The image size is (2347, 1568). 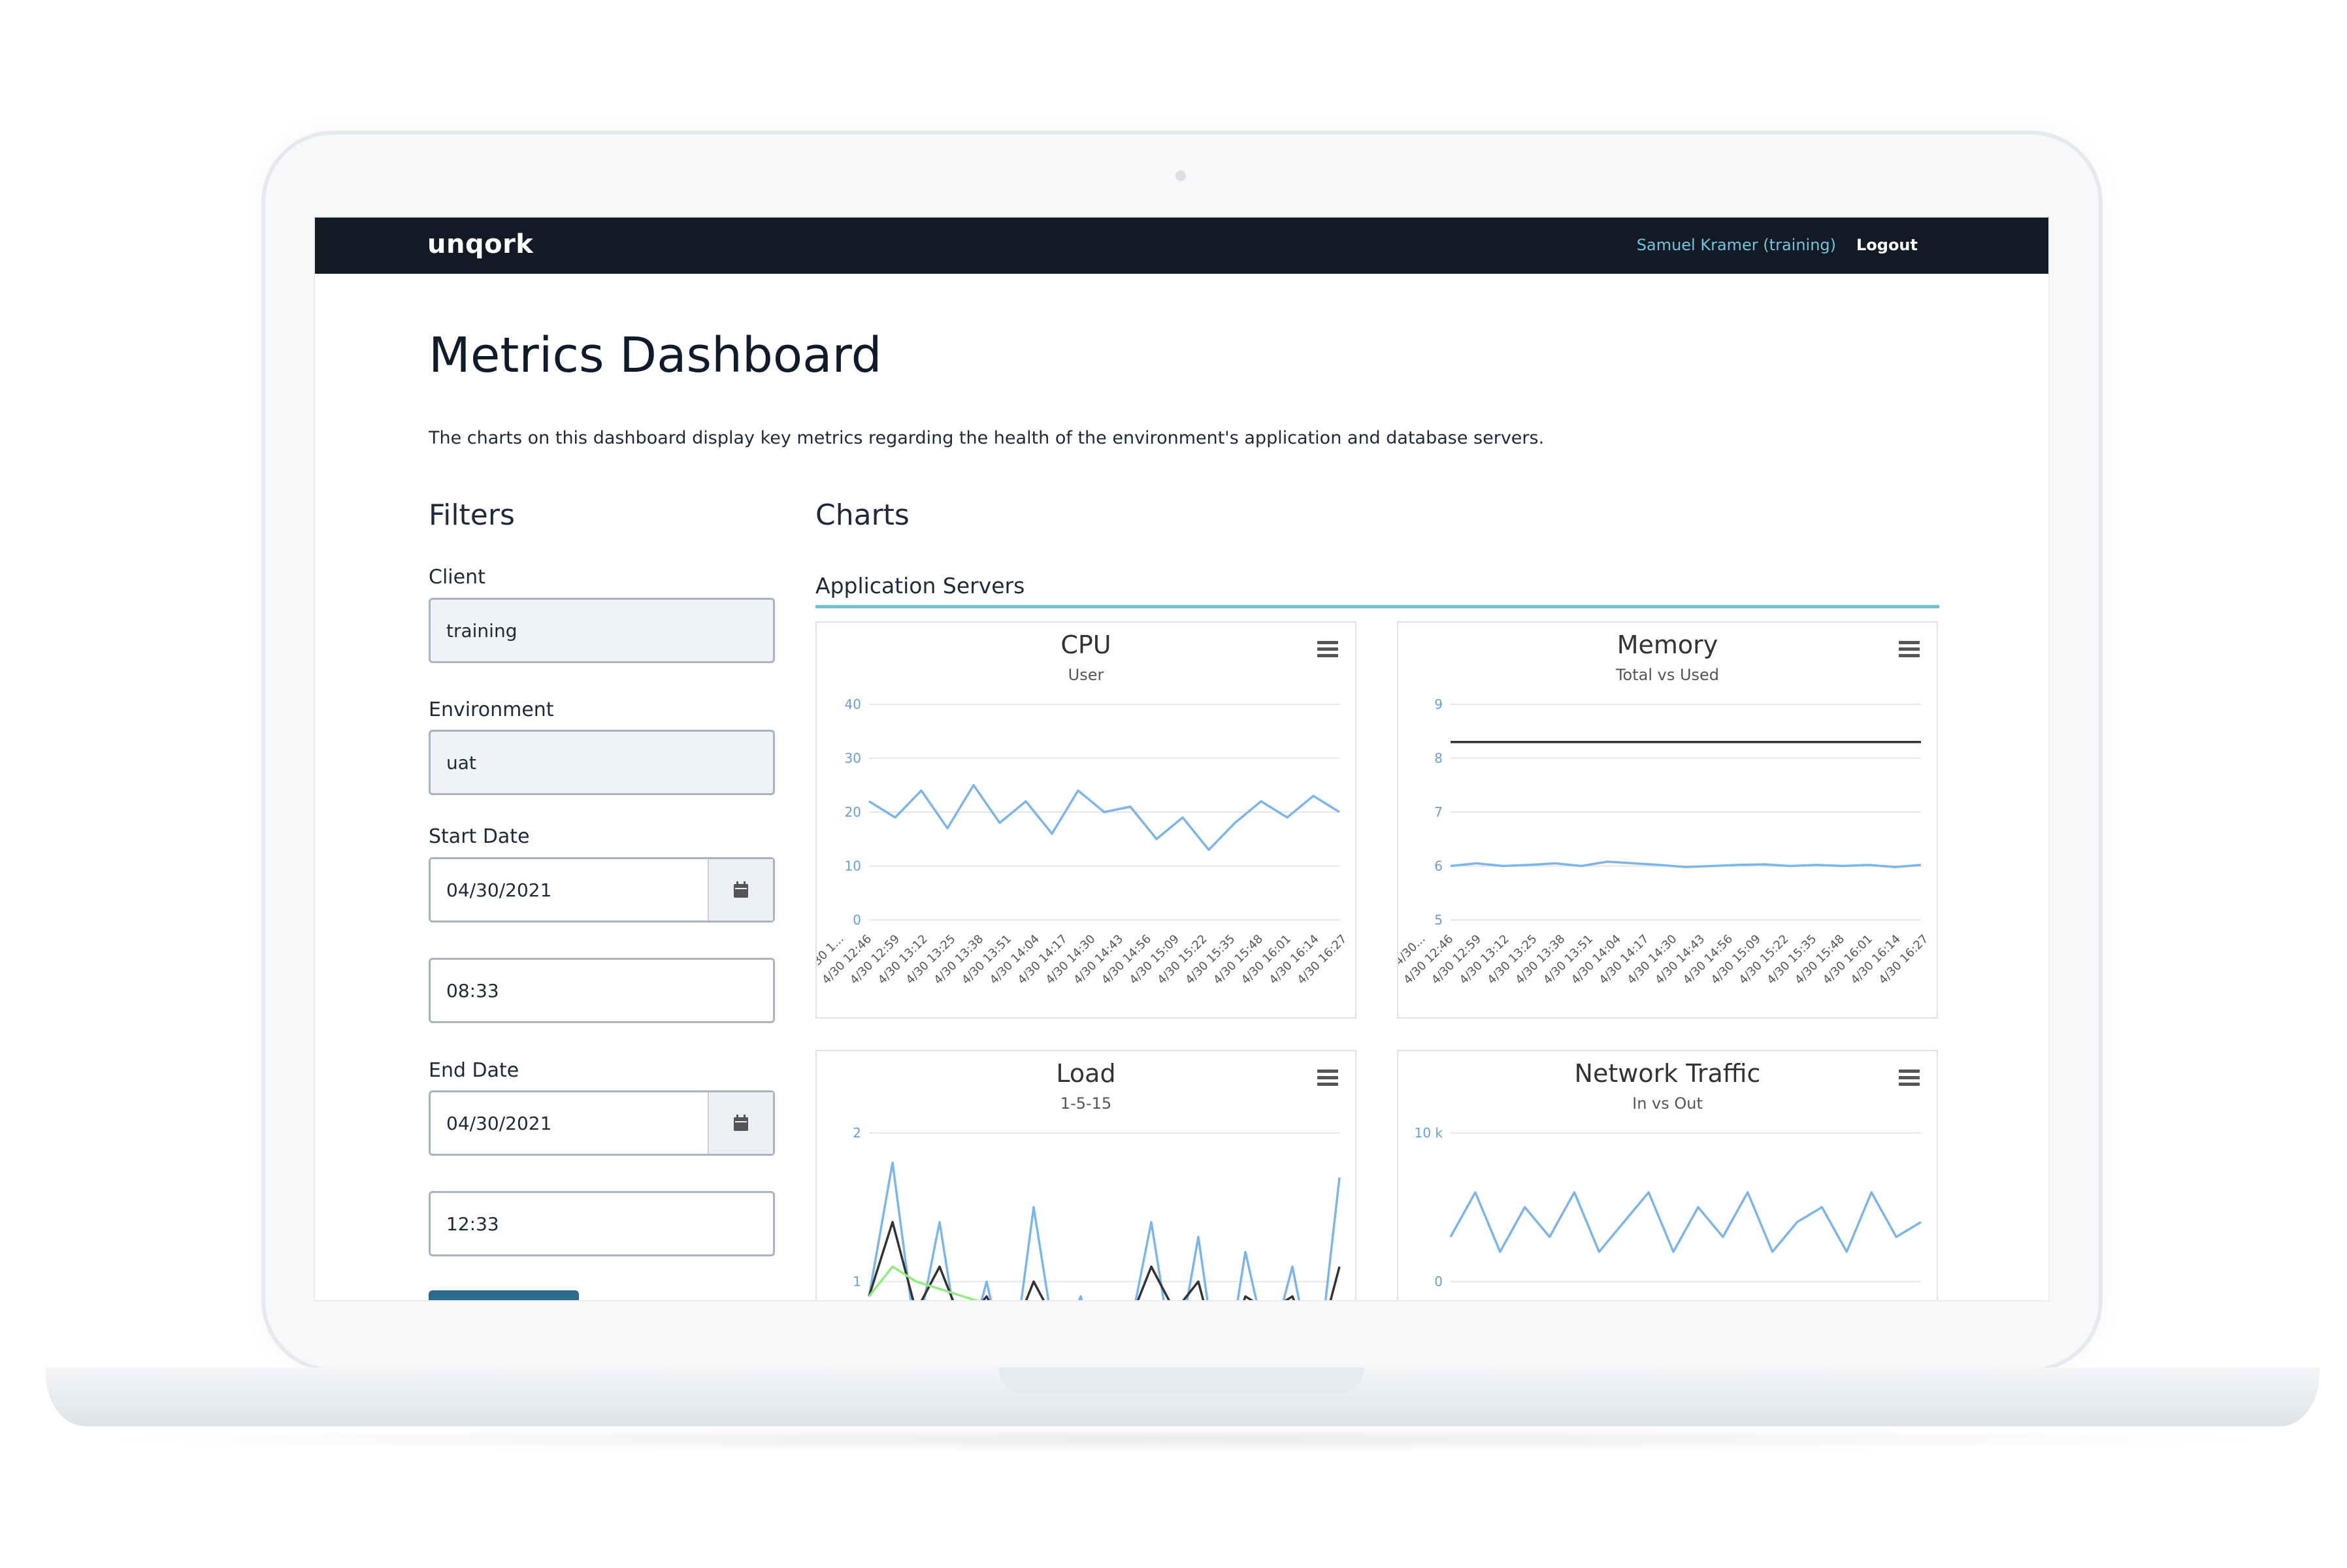 I want to click on end-date-label: End Date, so click(x=474, y=1070).